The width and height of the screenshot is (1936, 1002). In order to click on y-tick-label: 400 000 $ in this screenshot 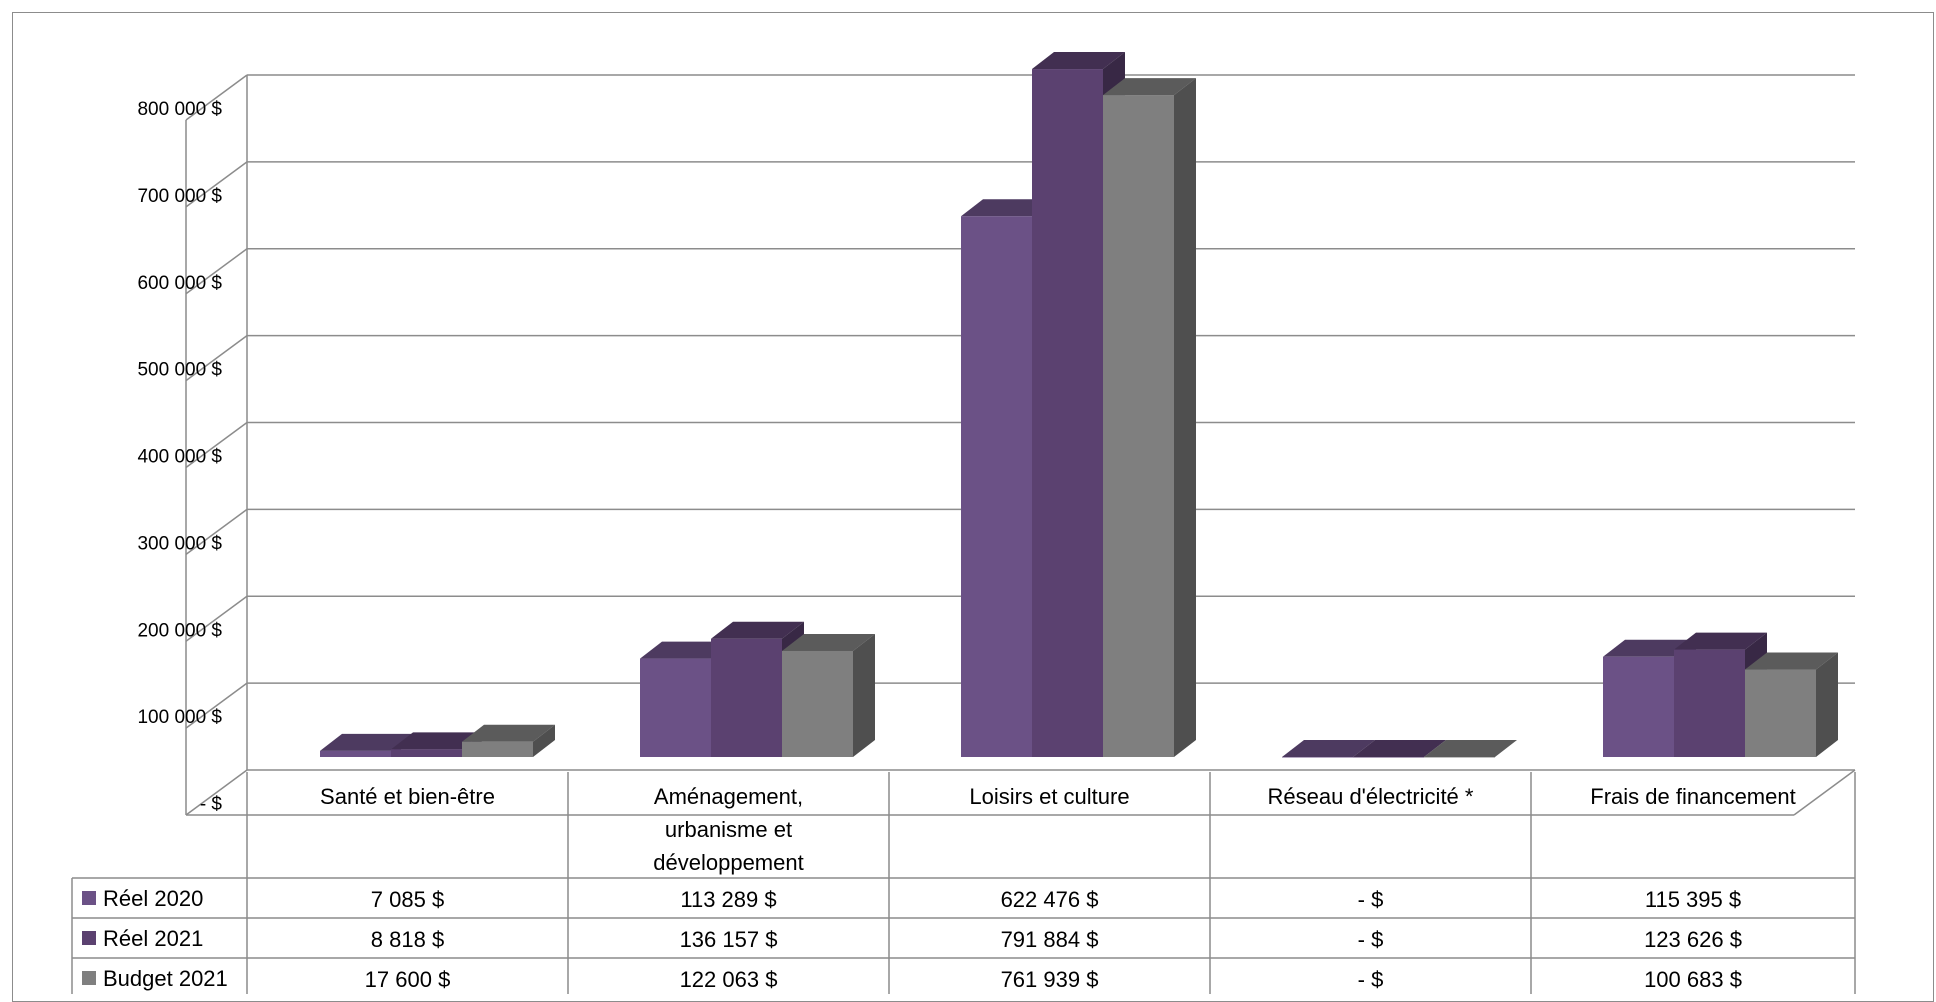, I will do `click(179, 457)`.